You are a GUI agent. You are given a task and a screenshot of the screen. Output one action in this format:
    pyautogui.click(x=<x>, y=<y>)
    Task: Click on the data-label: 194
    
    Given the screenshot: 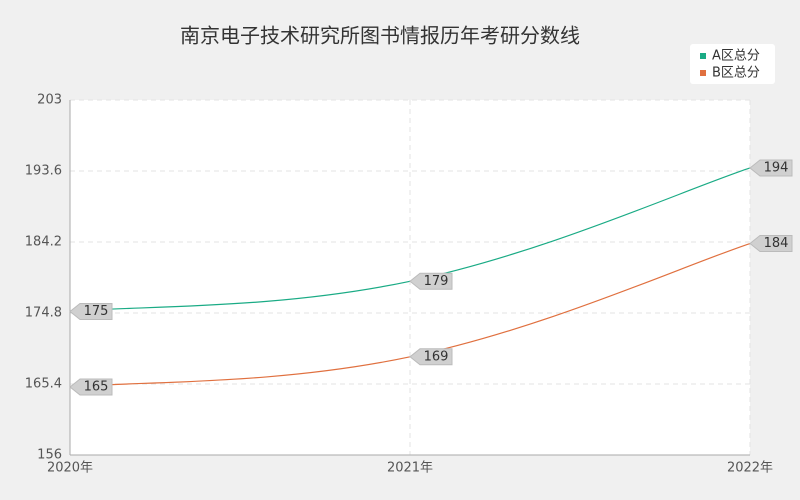 What is the action you would take?
    pyautogui.click(x=776, y=167)
    